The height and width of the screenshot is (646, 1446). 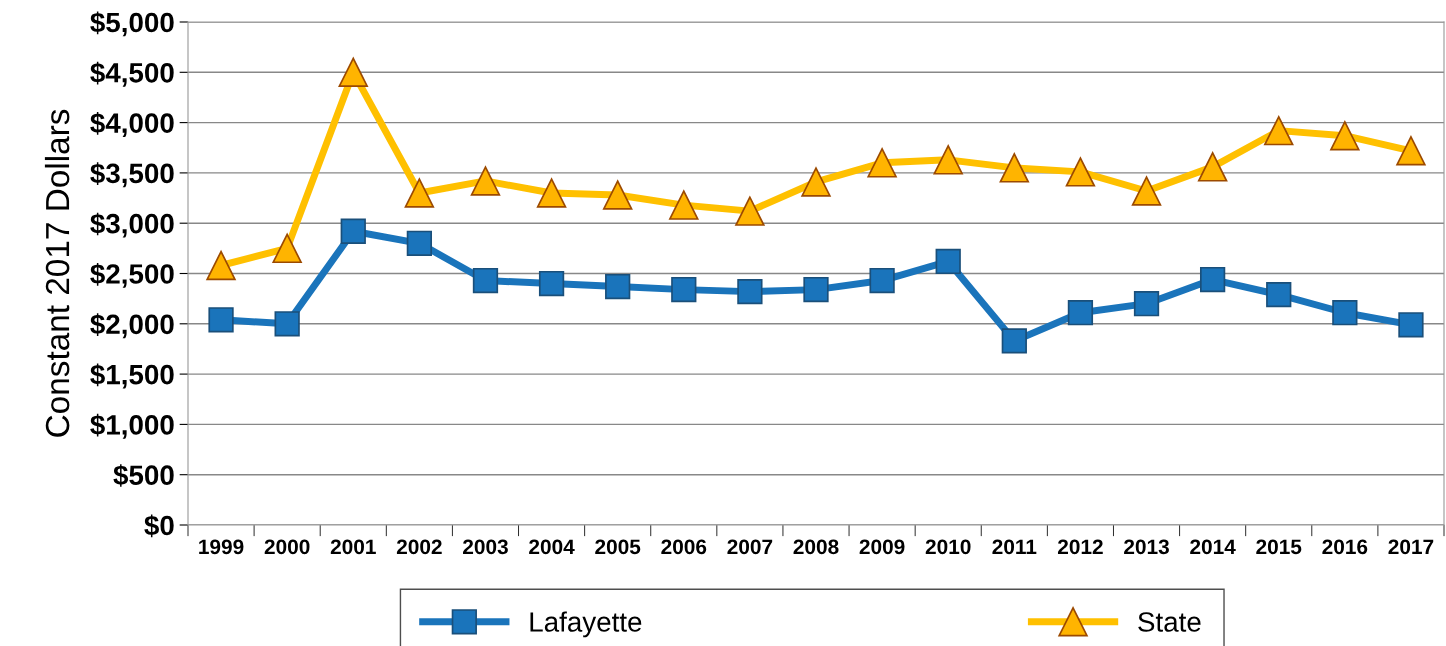 What do you see at coordinates (1411, 547) in the screenshot?
I see `x-tick-label: 2017` at bounding box center [1411, 547].